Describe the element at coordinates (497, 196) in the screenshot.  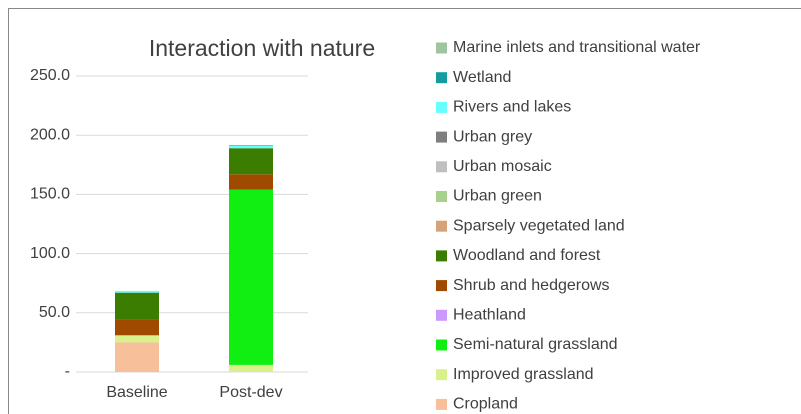
I see `legend-label: Urban green` at that location.